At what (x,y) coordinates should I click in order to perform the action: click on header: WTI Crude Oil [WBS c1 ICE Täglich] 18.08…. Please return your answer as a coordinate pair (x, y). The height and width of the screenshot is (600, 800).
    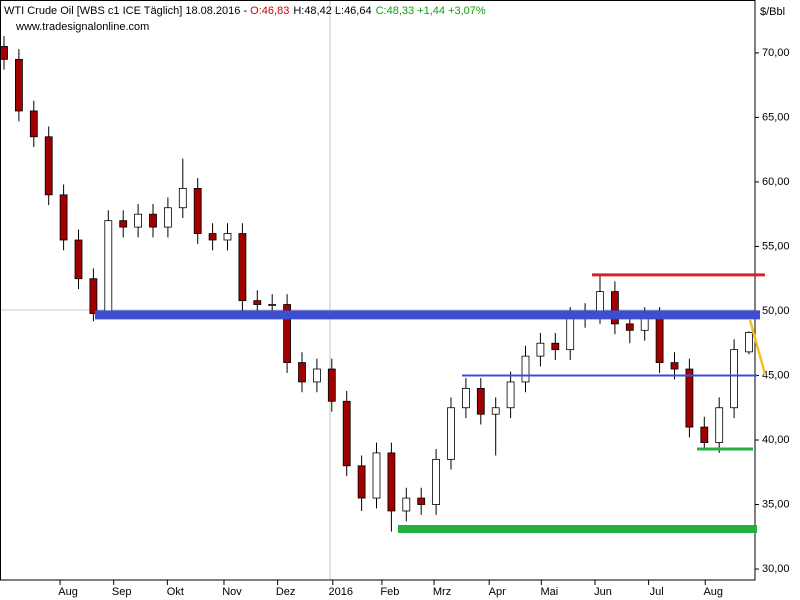
    Looking at the image, I should click on (245, 11).